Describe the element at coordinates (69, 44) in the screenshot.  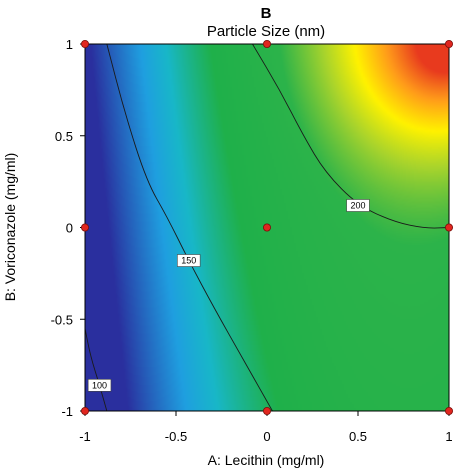
I see `y-tick-label: 1` at that location.